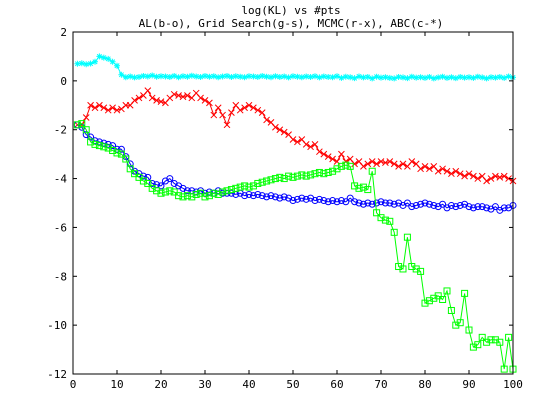 This screenshot has height=420, width=560. What do you see at coordinates (380, 384) in the screenshot?
I see `x-tick-label: 70` at bounding box center [380, 384].